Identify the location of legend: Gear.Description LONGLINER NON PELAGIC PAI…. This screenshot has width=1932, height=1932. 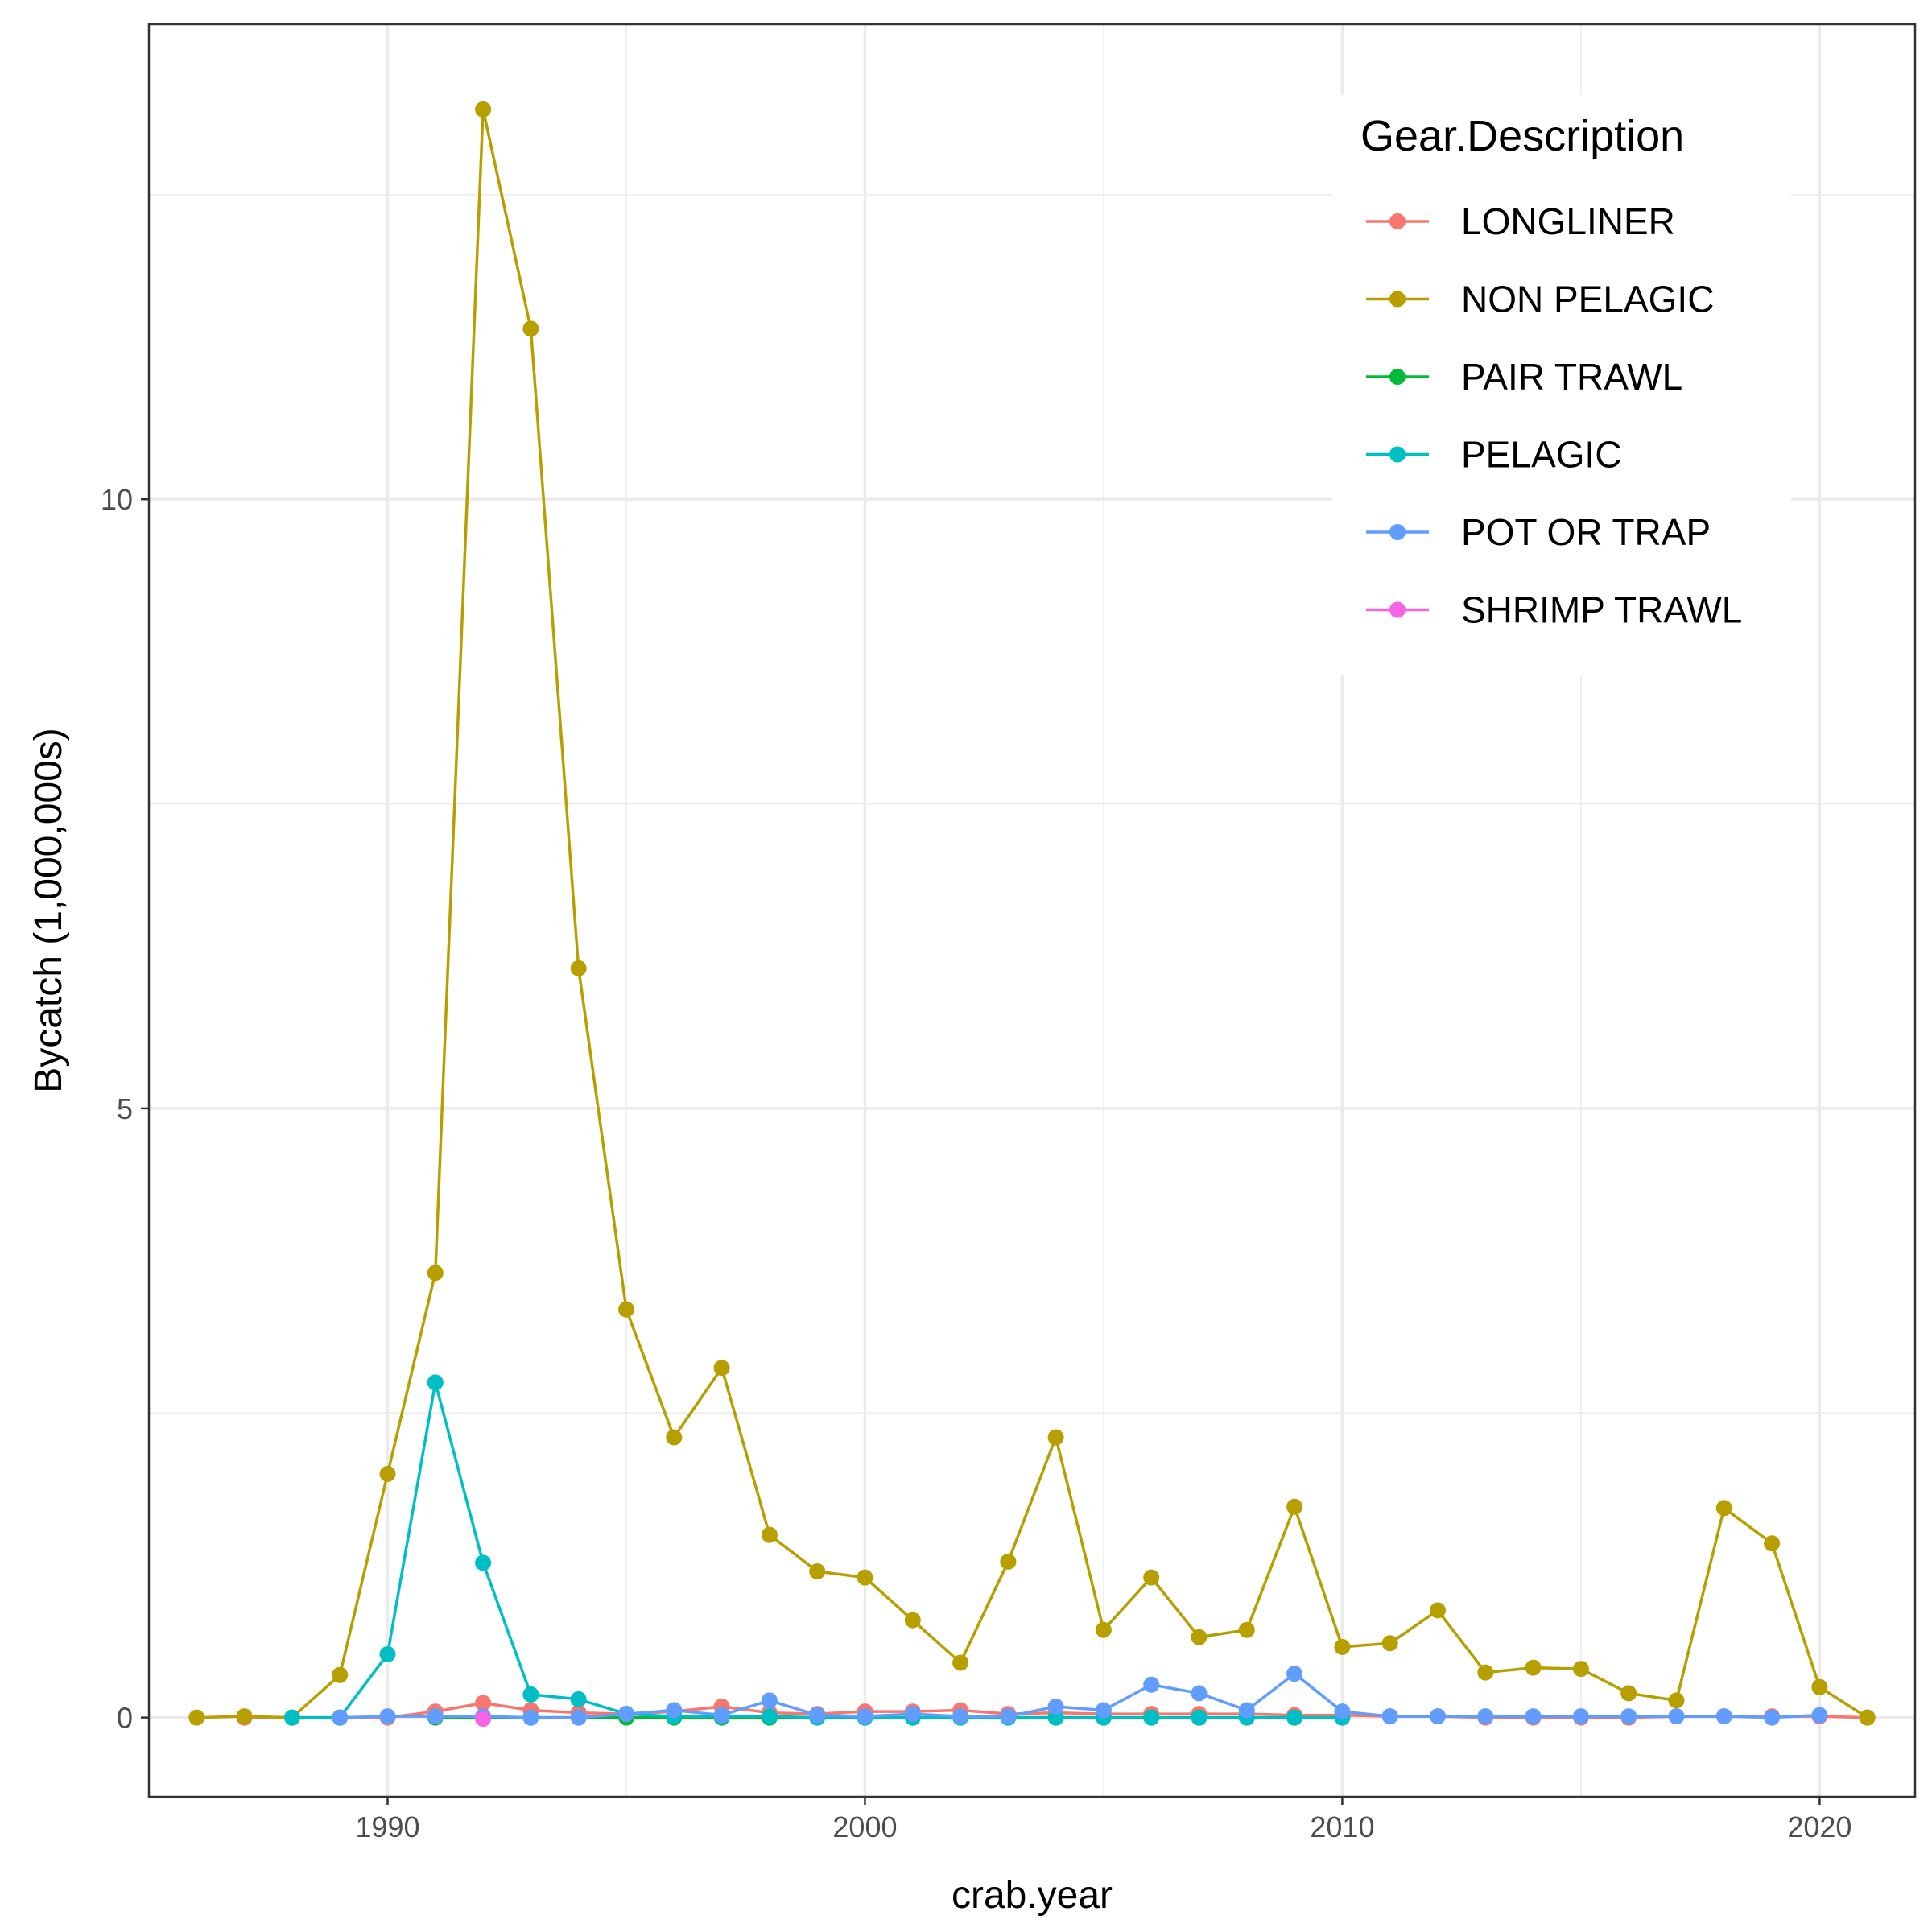
(1561, 385).